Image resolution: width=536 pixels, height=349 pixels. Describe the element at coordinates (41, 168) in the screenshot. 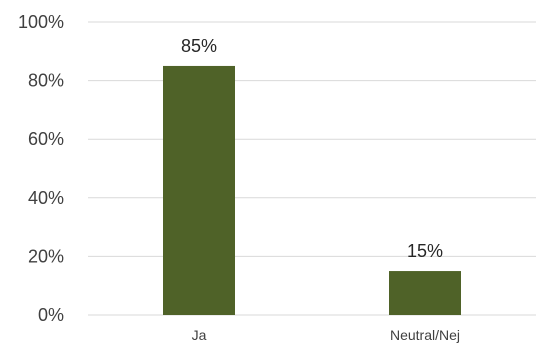

I see `y-axis-tick-labels: 0% 20% 40% 60% 80% 100%` at that location.